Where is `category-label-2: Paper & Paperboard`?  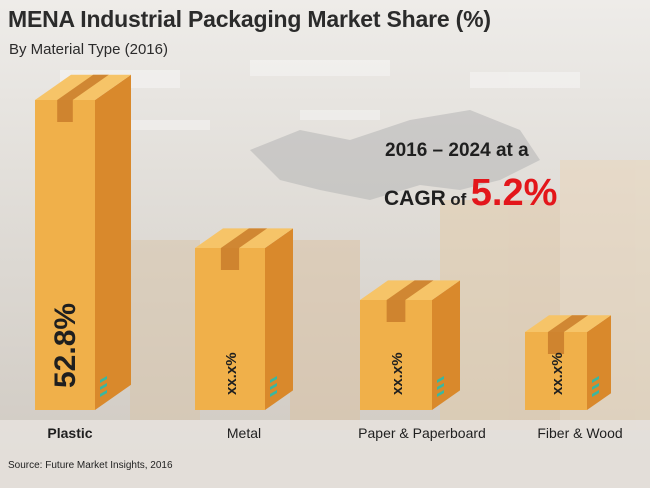 category-label-2: Paper & Paperboard is located at coordinates (422, 433).